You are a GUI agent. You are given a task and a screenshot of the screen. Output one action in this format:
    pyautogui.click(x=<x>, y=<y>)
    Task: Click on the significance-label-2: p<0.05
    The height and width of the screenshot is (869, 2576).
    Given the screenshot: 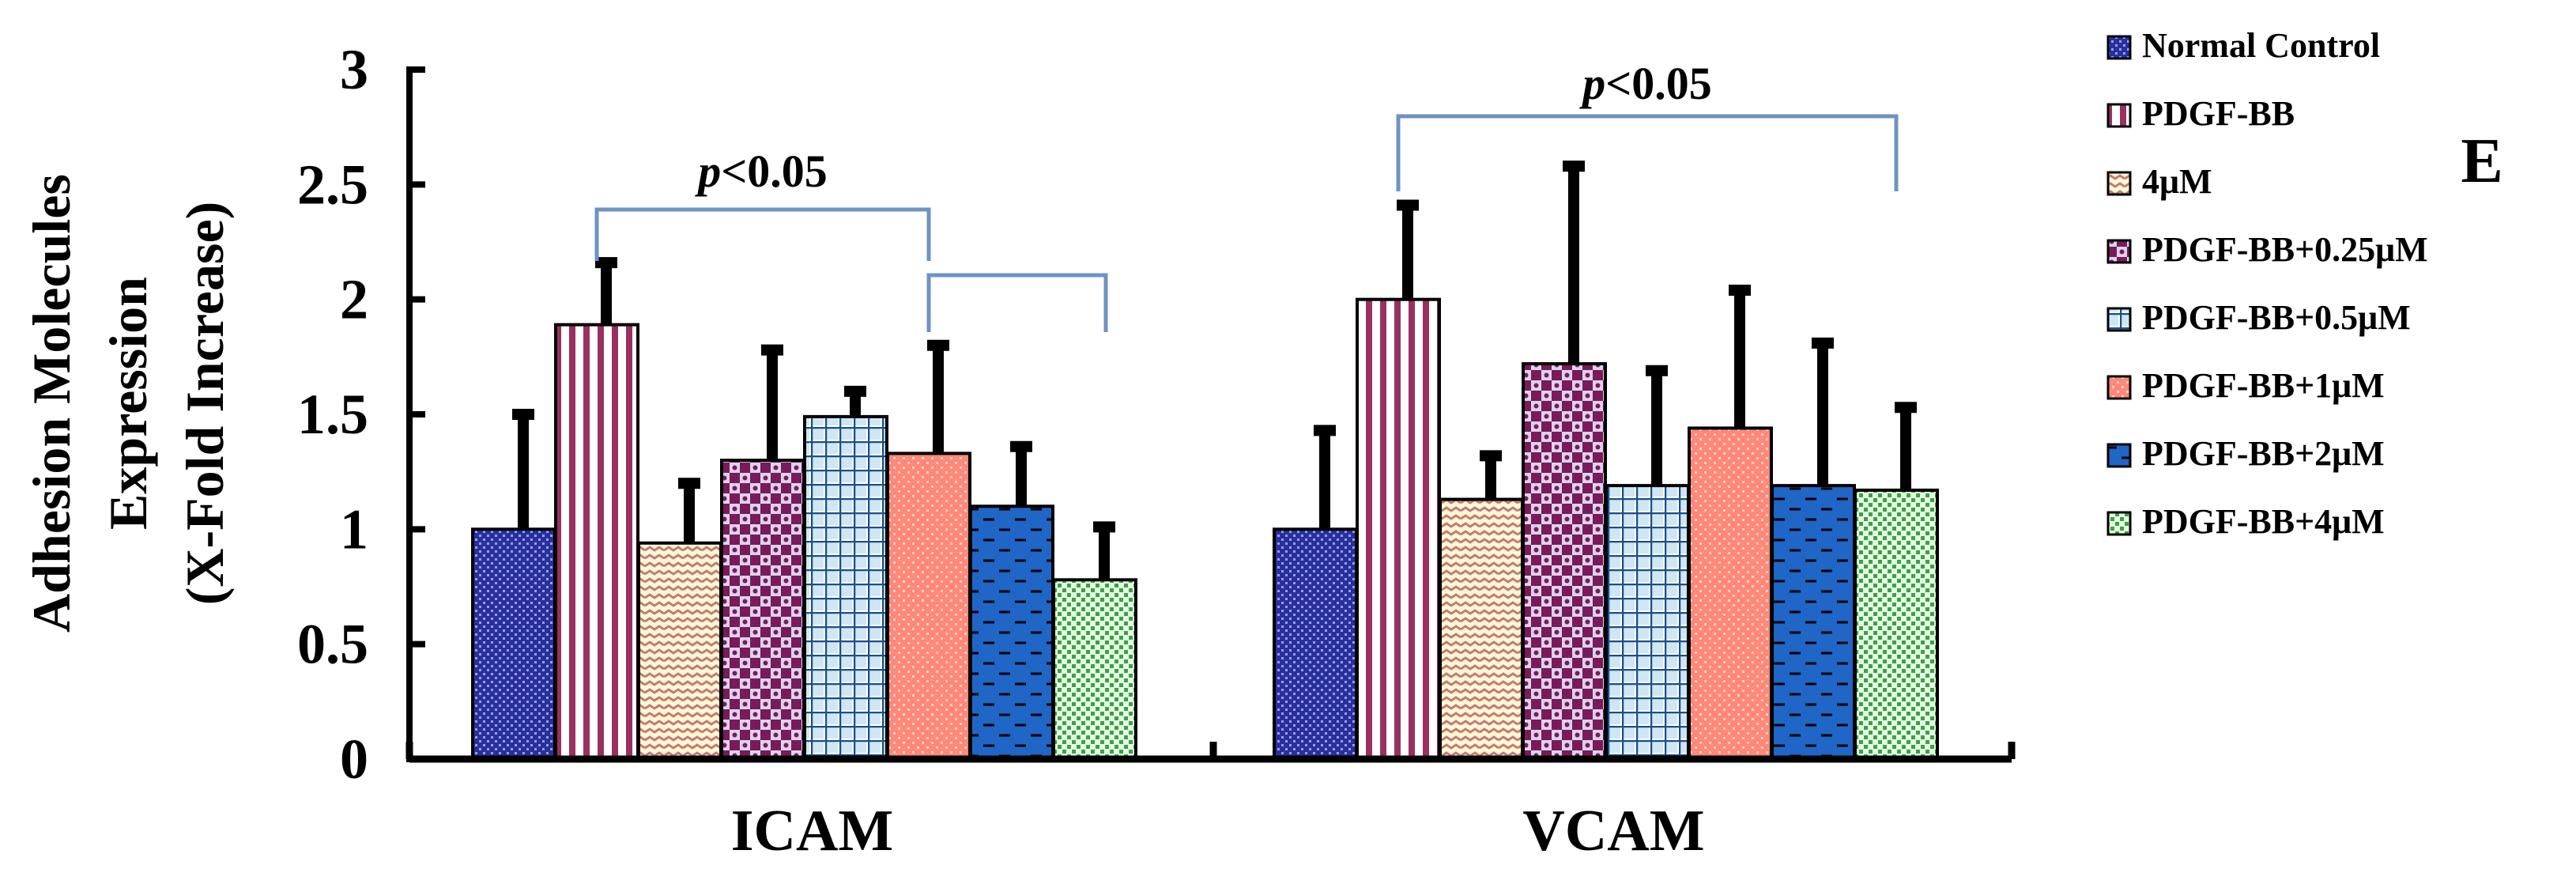 What is the action you would take?
    pyautogui.click(x=1645, y=83)
    